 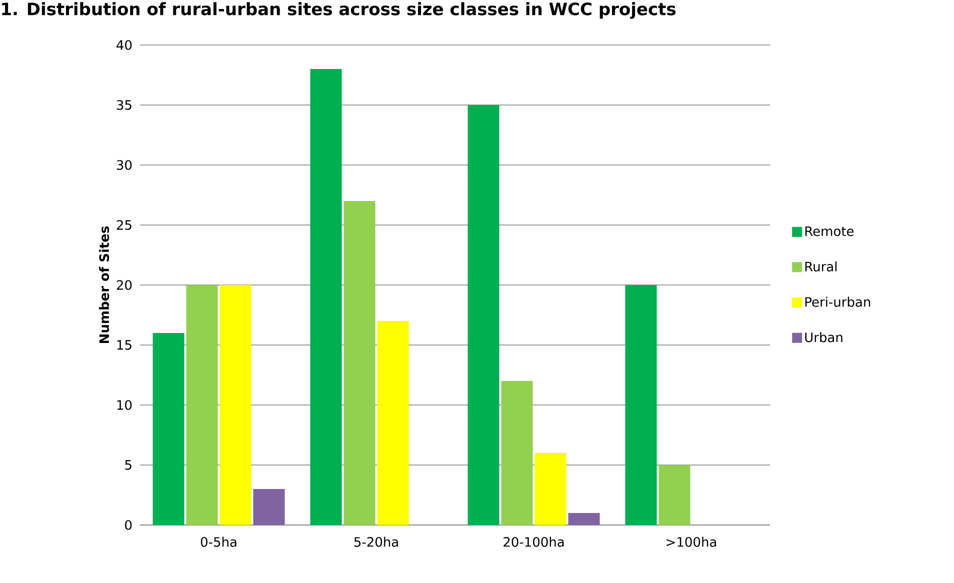 What do you see at coordinates (124, 45) in the screenshot?
I see `y-tick-label: 40` at bounding box center [124, 45].